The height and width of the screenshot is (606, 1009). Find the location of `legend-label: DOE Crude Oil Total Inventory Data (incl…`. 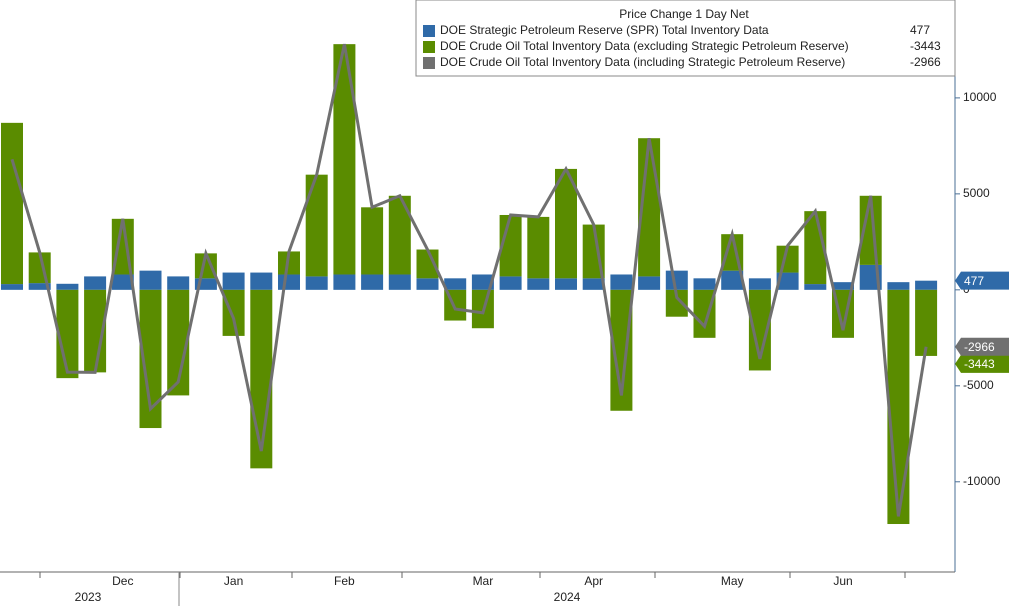

legend-label: DOE Crude Oil Total Inventory Data (incl… is located at coordinates (642, 62).